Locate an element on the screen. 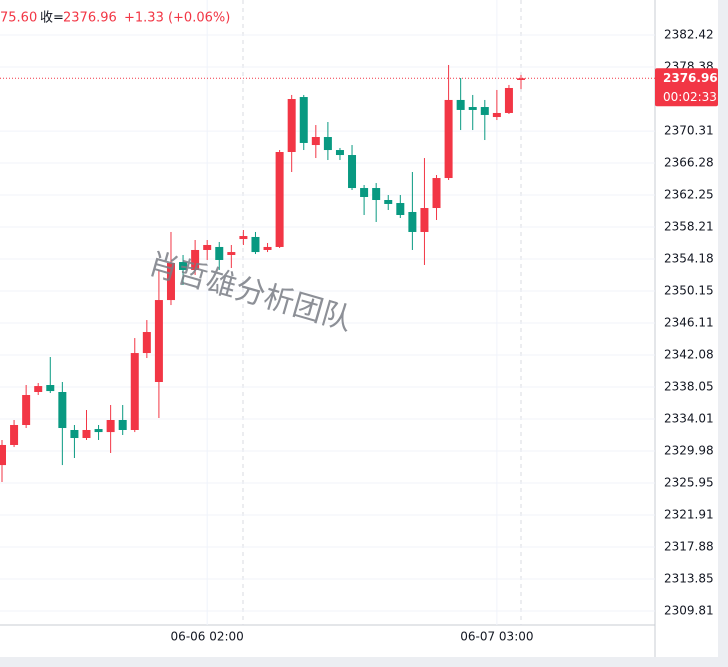  header-low: 75.60 is located at coordinates (18, 18).